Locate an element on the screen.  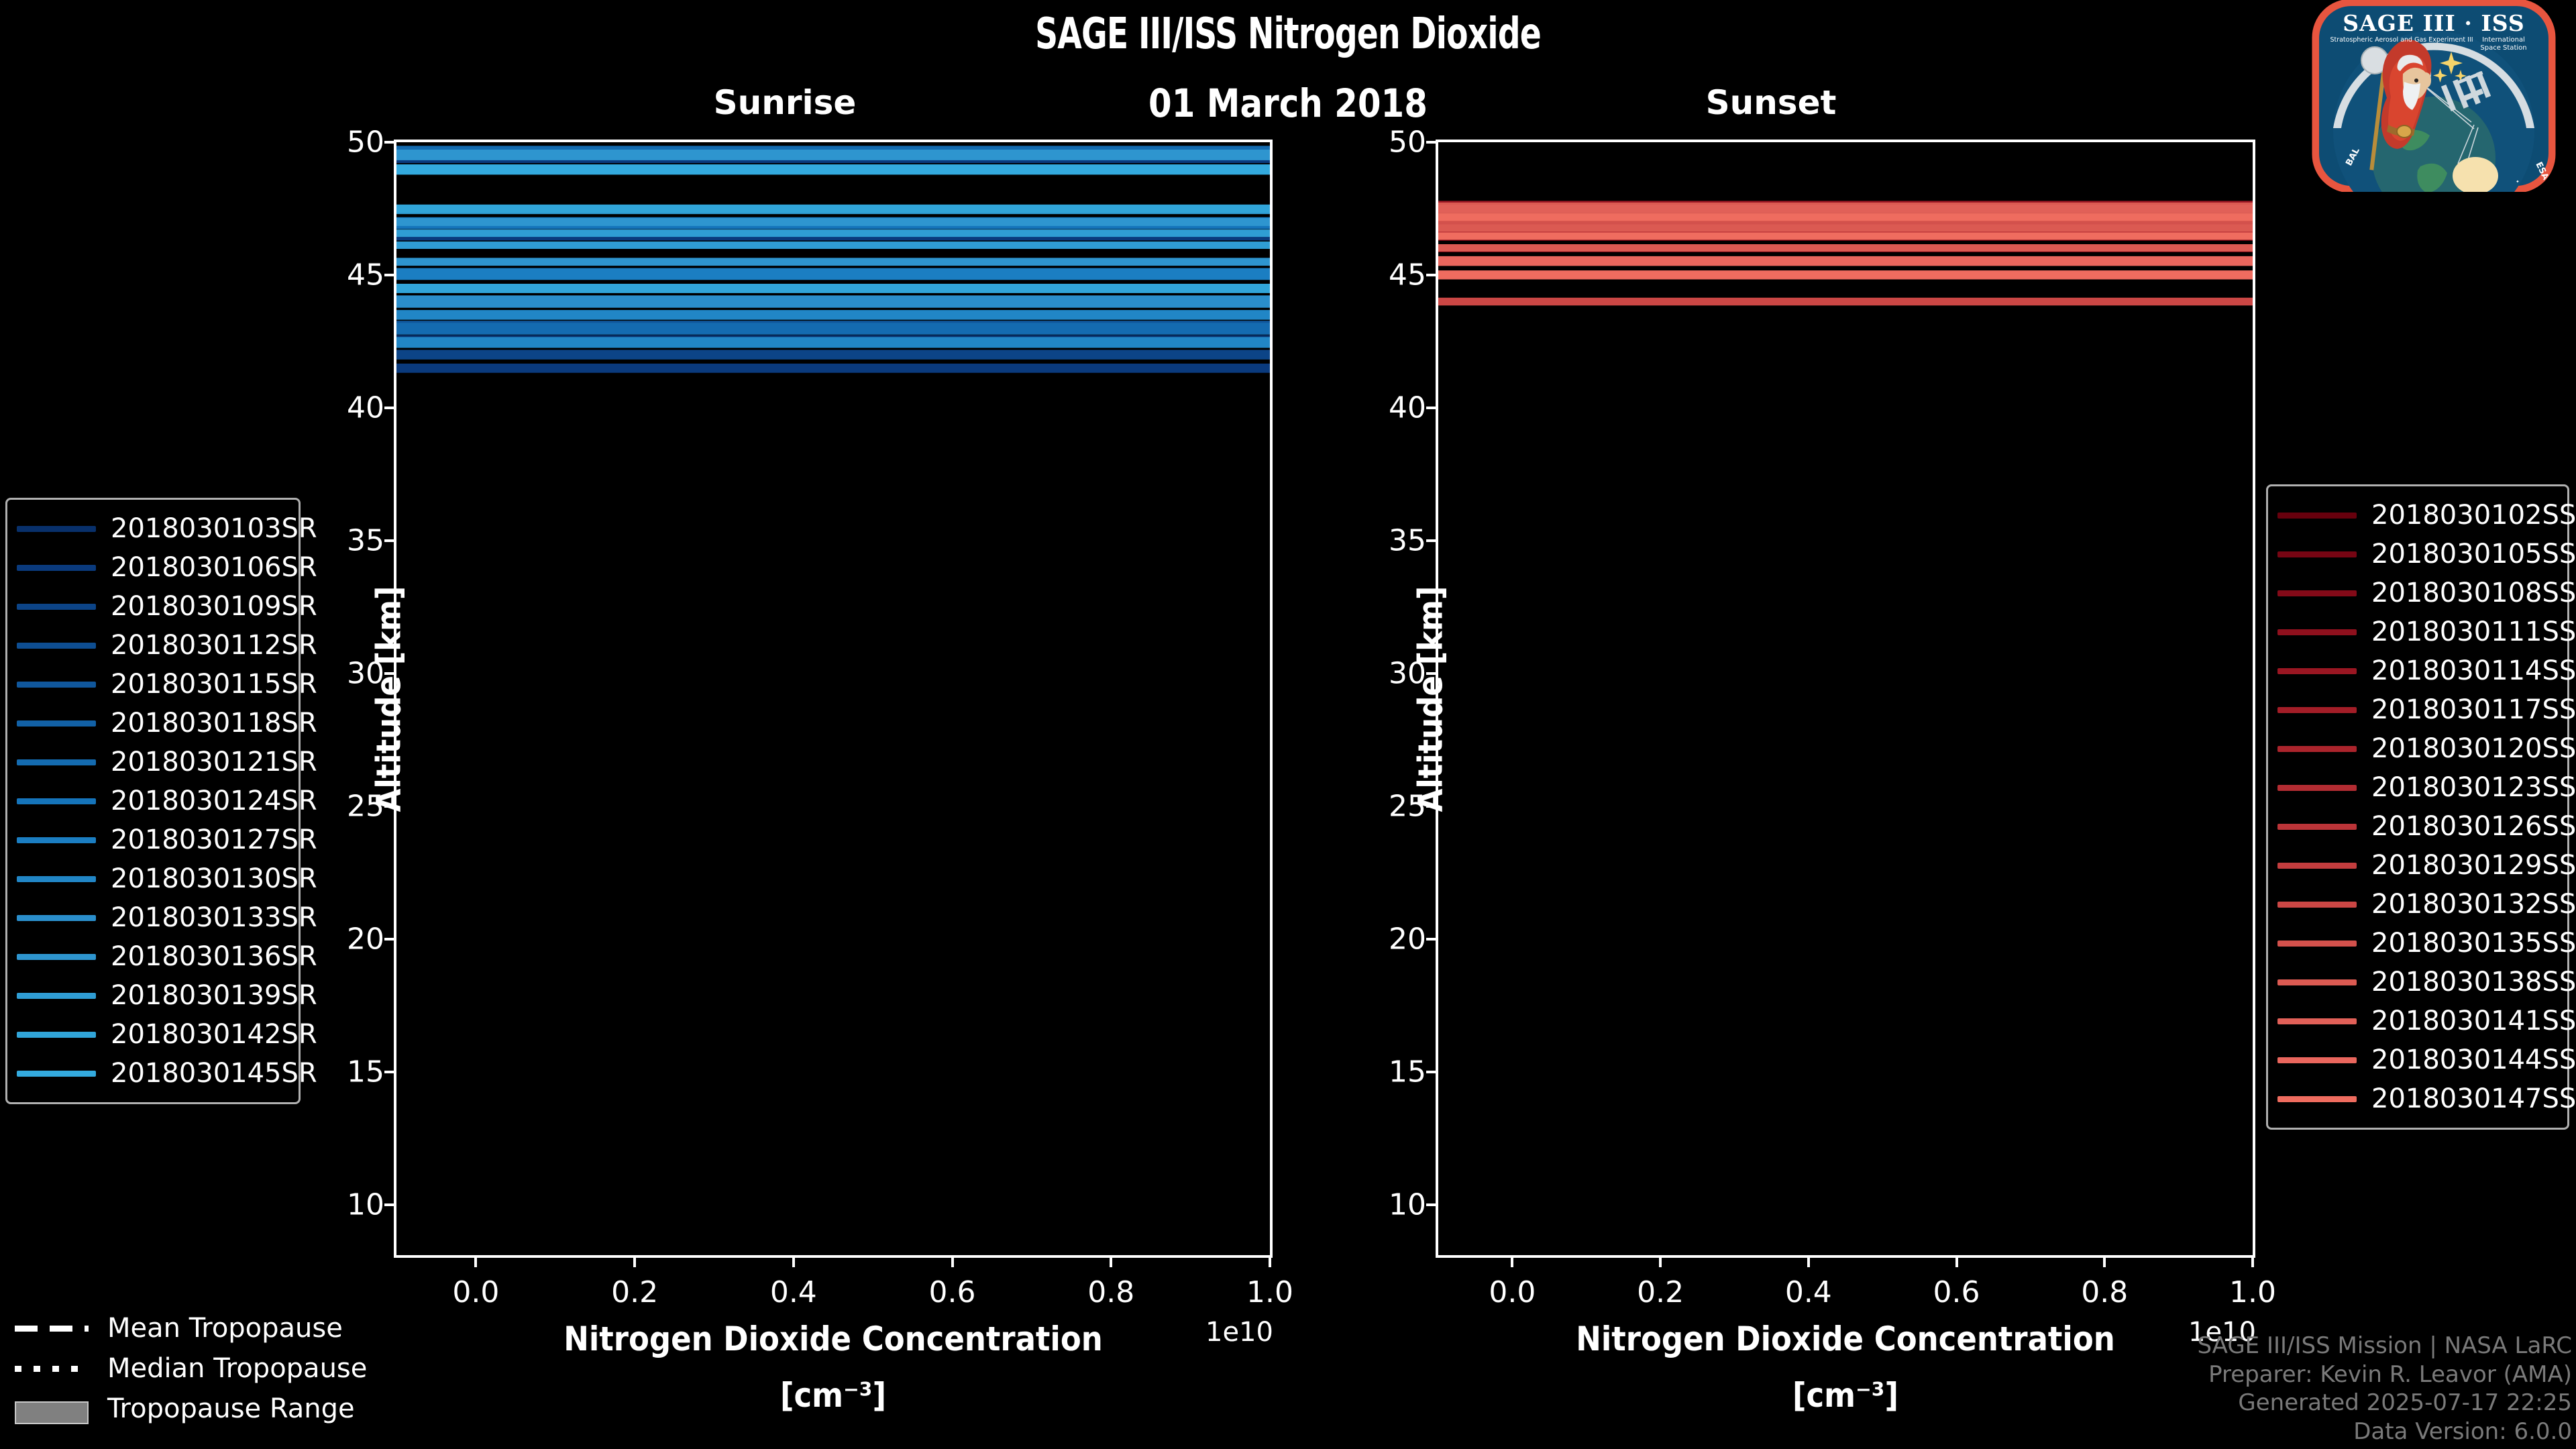
legend-item-label: 2018030105SS is located at coordinates (2473, 554).